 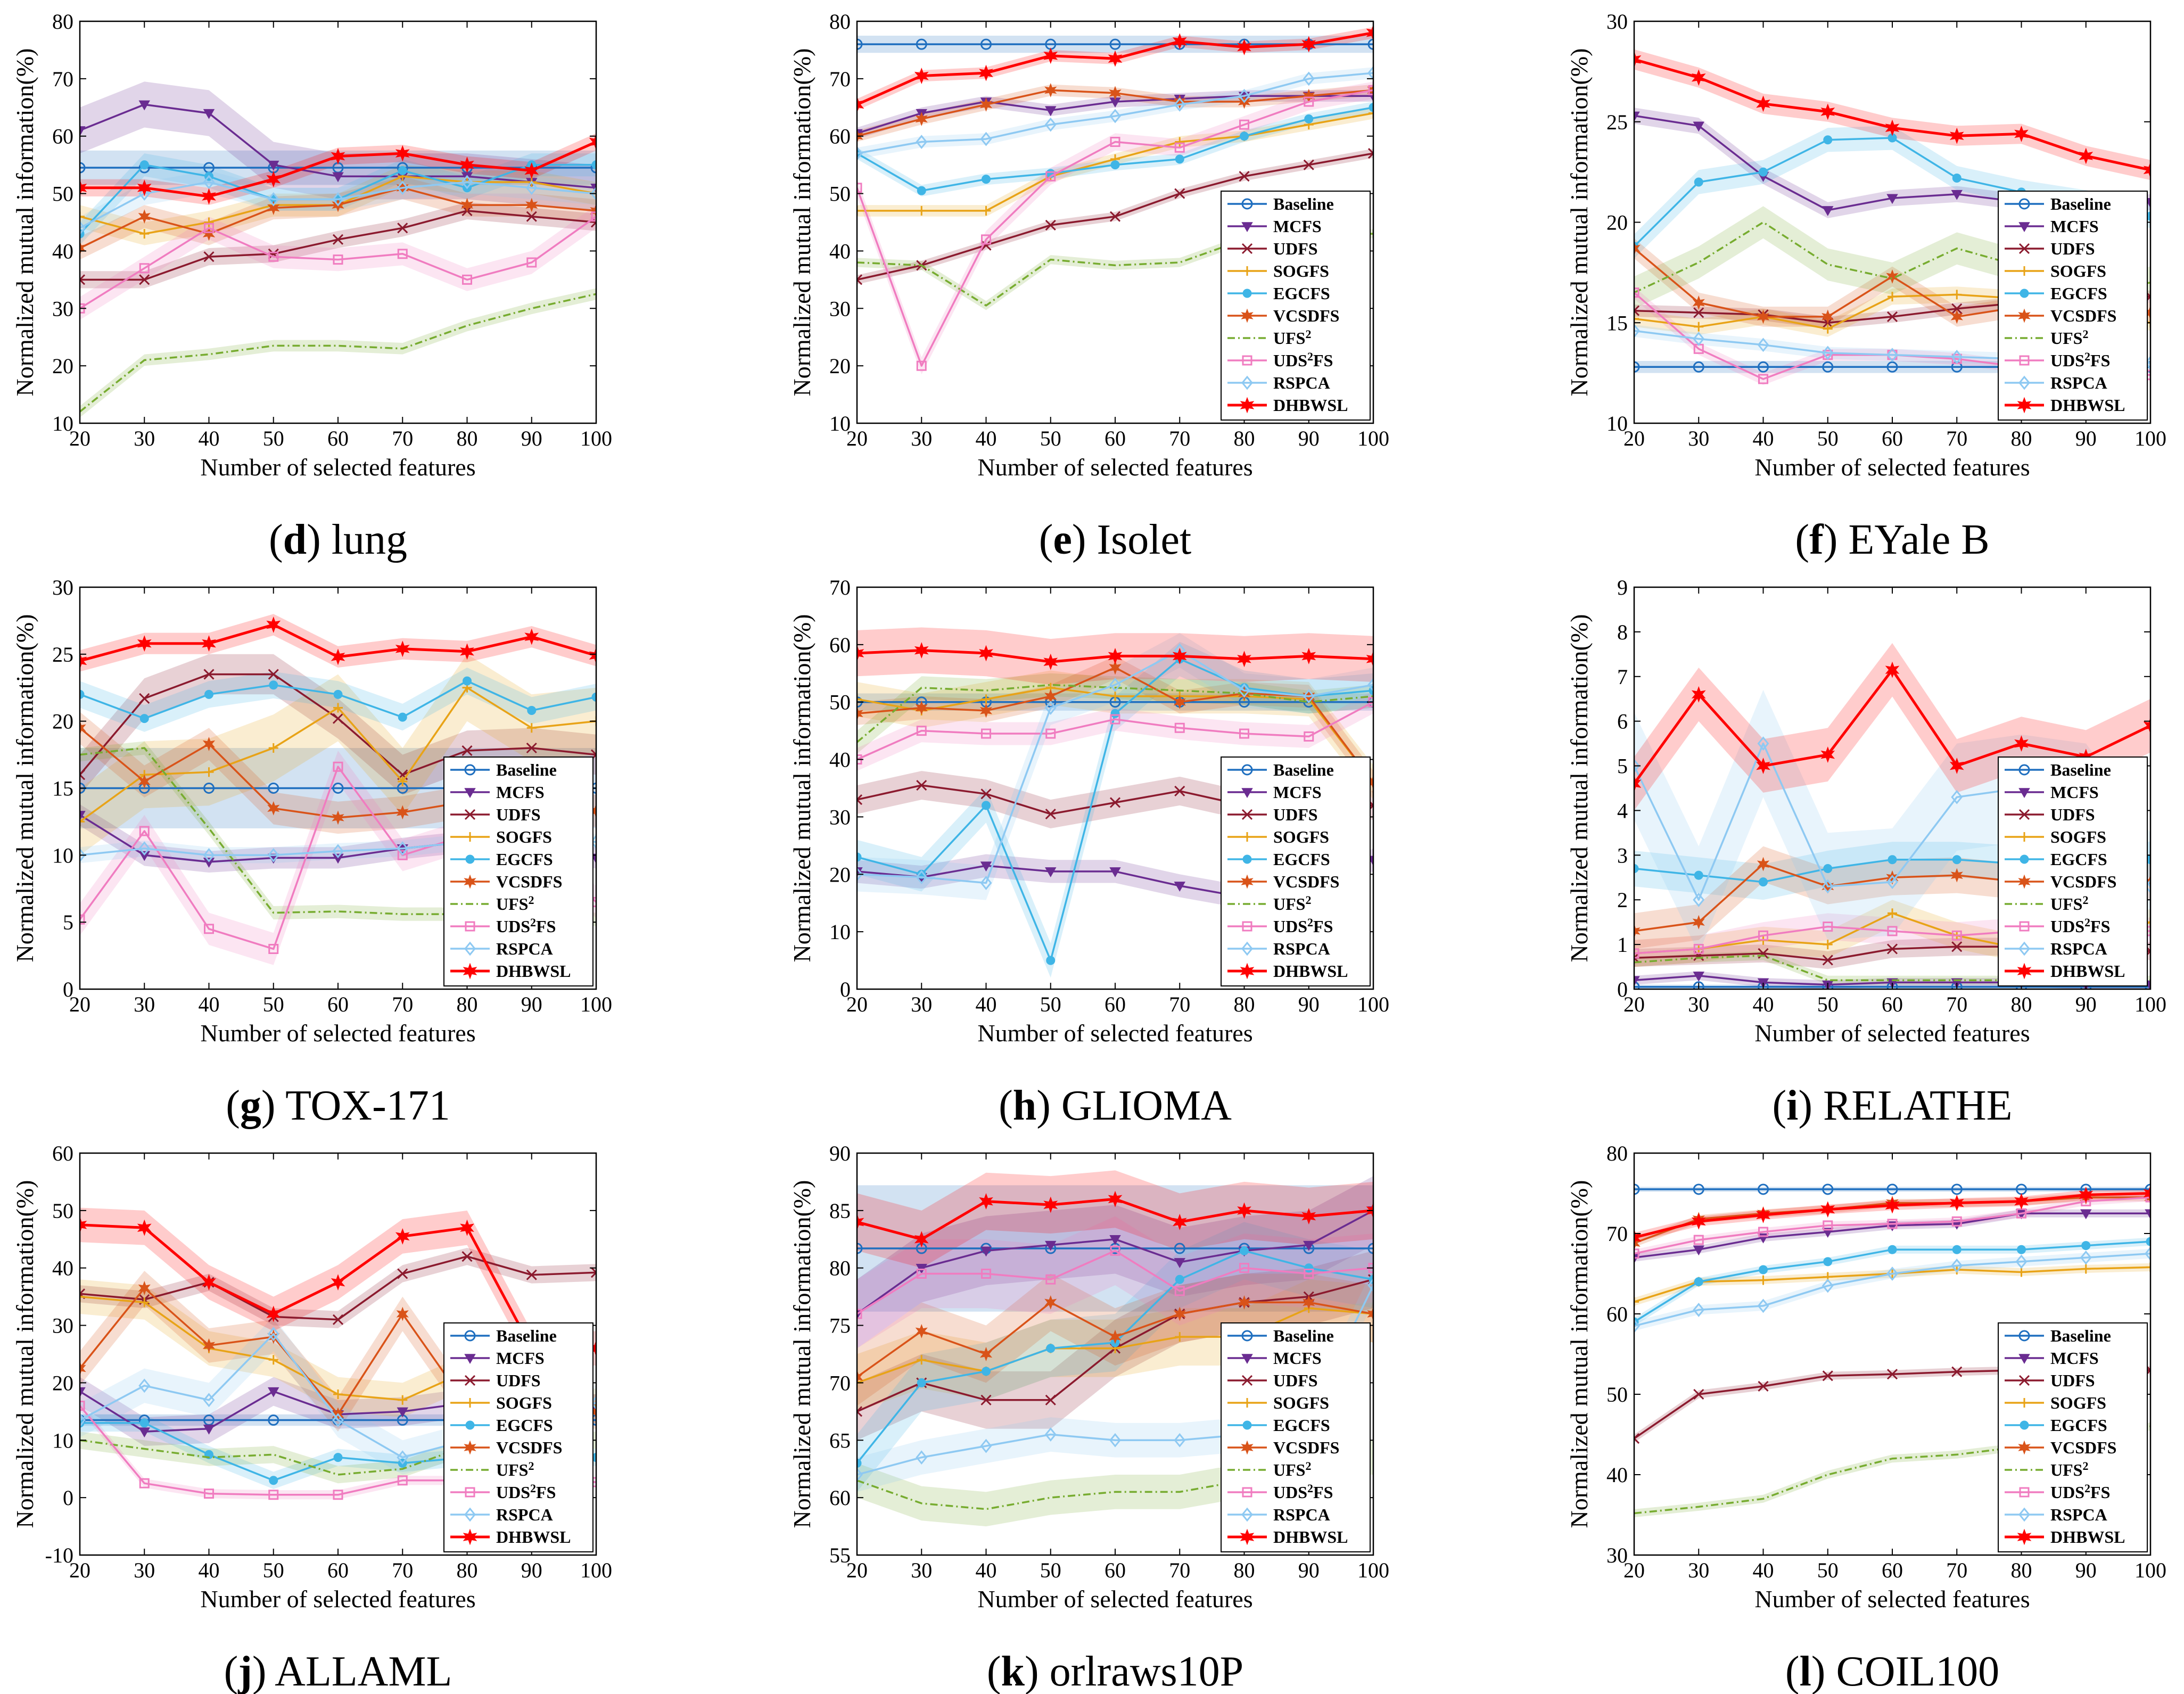 I want to click on legend-label: UDS2FS, so click(x=2080, y=926).